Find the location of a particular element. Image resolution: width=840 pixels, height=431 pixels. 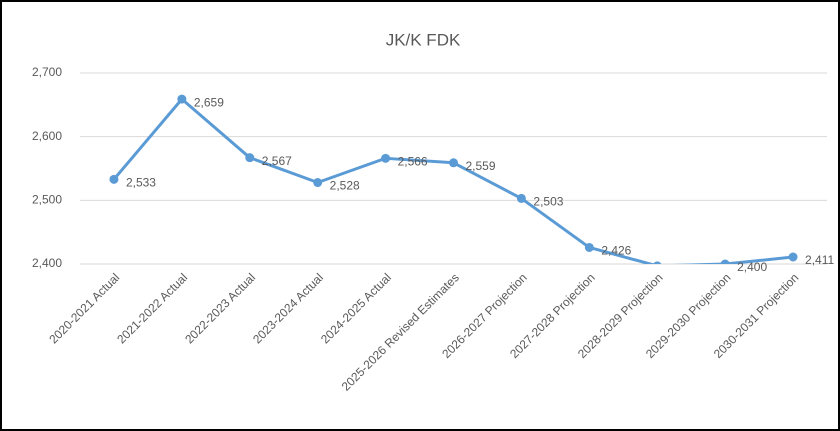

data-label: 2,566 is located at coordinates (413, 161).